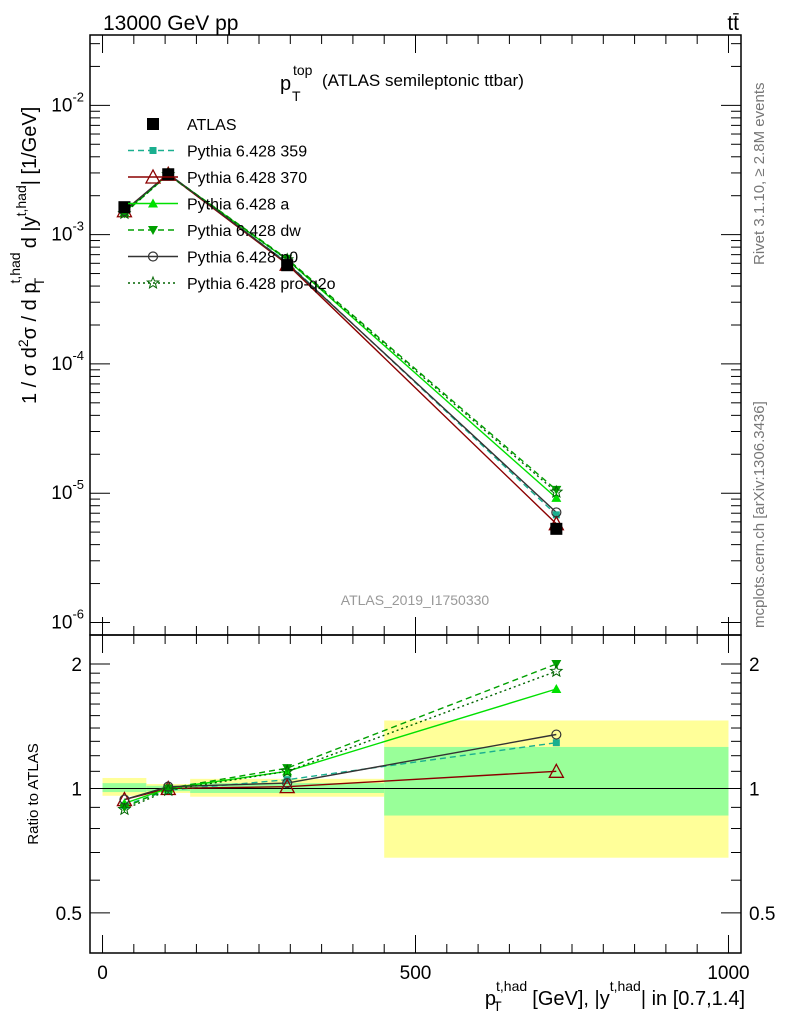 This screenshot has width=786, height=1024. I want to click on x-axis-label: pt,had T [GeV], |yt,had| in [0.7,1.4], so click(615, 996).